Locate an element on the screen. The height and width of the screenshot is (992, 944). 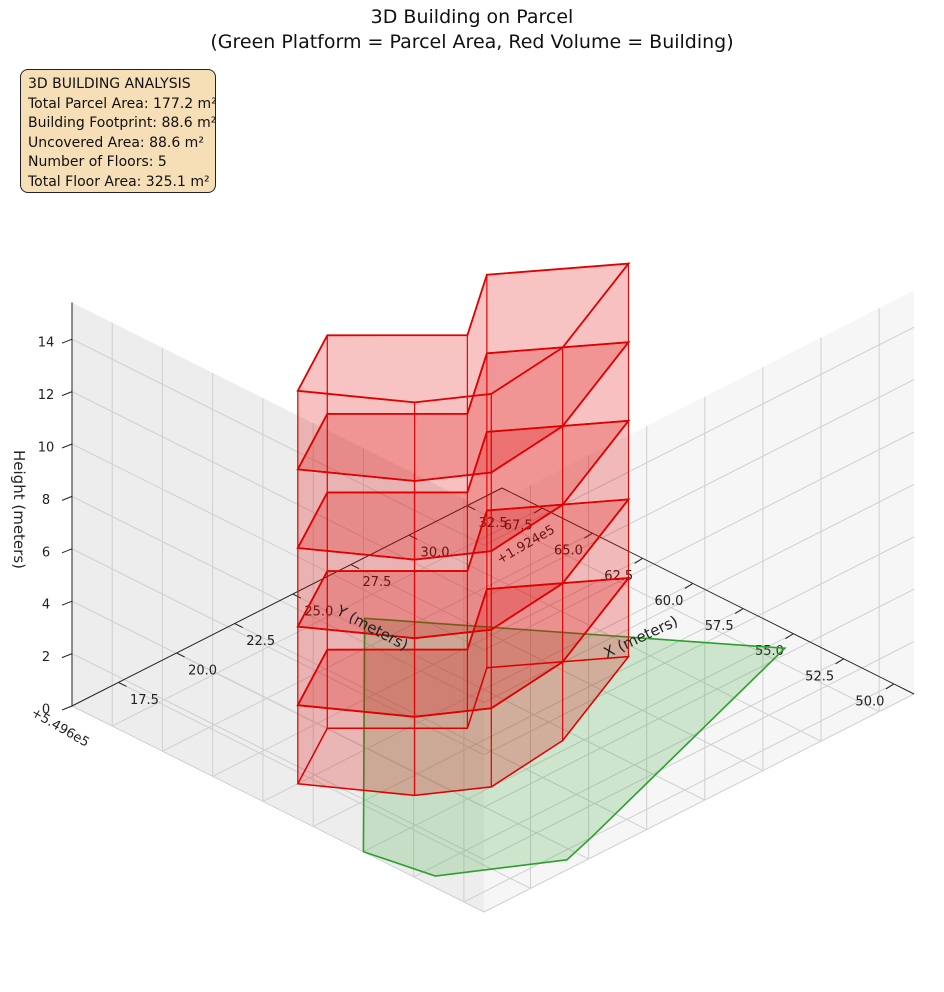
y-offset-label: +5.496e5 is located at coordinates (59, 727).